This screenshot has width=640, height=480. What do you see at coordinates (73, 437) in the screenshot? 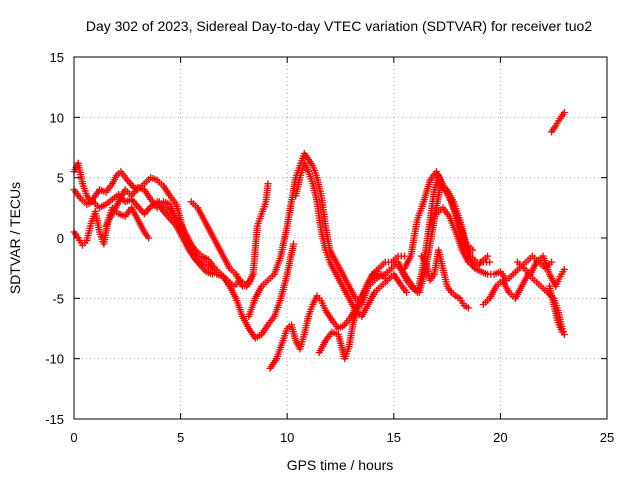
I see `x-tick-label: 0` at bounding box center [73, 437].